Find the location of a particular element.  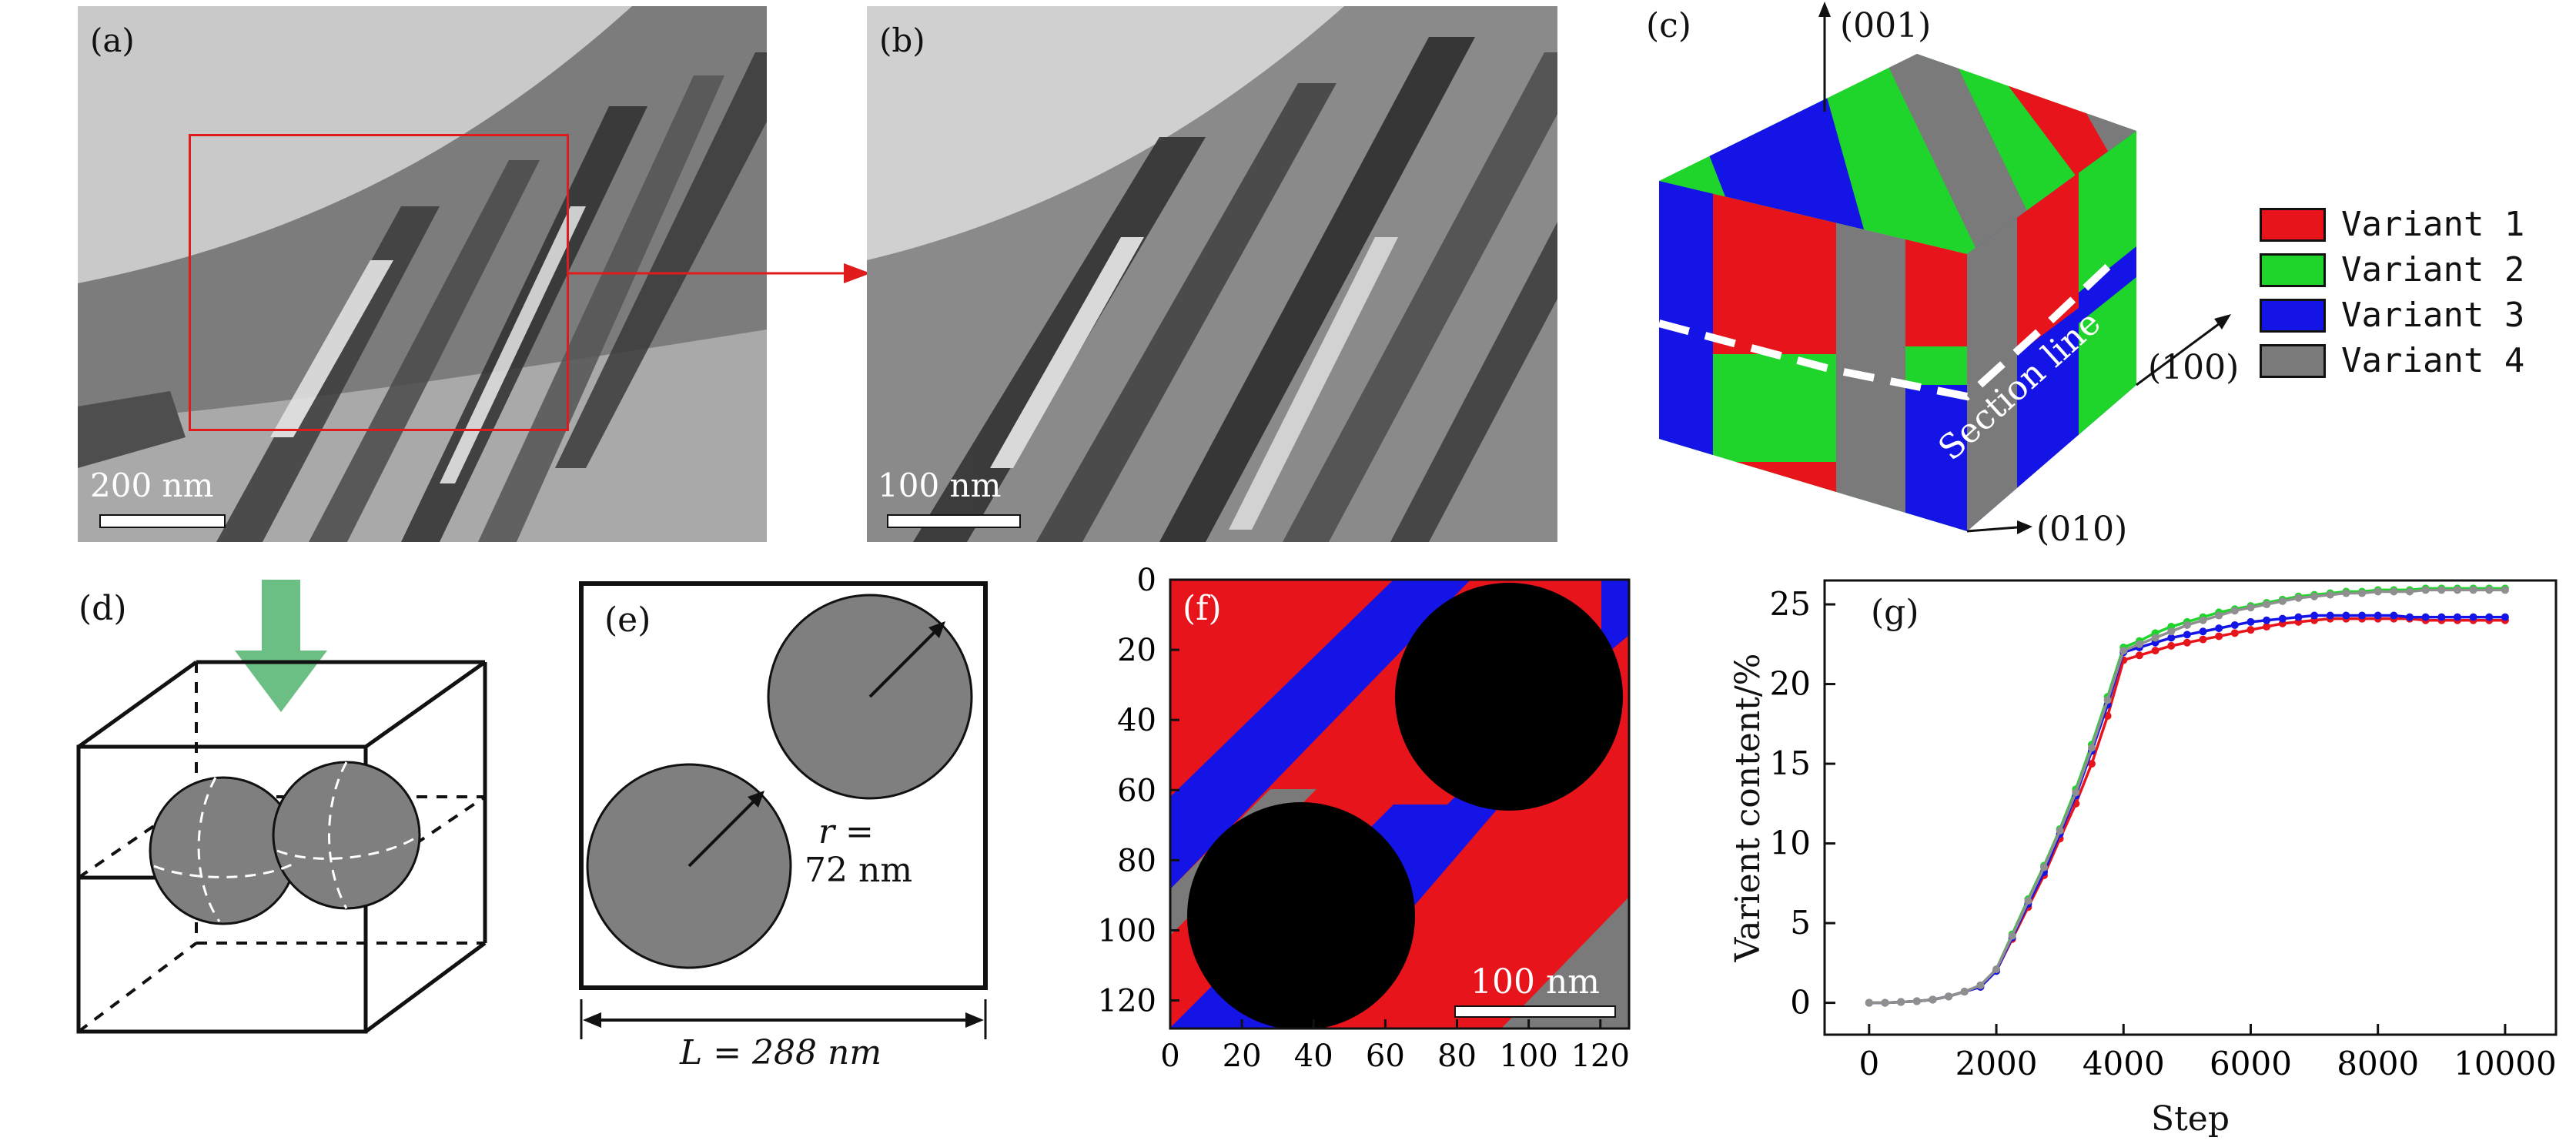

variant-legend: Variant 1 Variant 2 Variant 3 Variant 4 is located at coordinates (2392, 292).